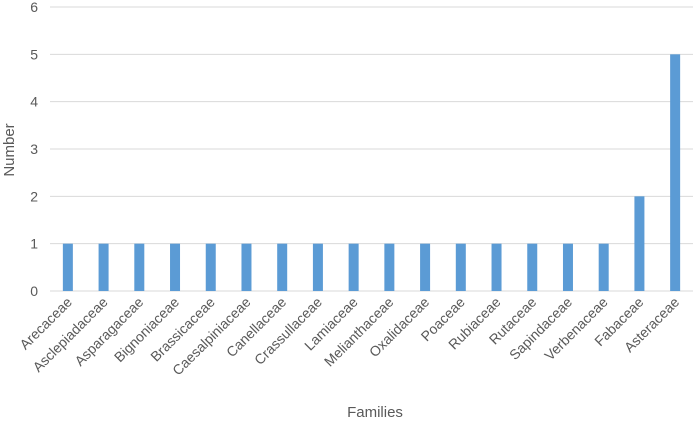  I want to click on bar-caesalpiniaceae, so click(246, 267).